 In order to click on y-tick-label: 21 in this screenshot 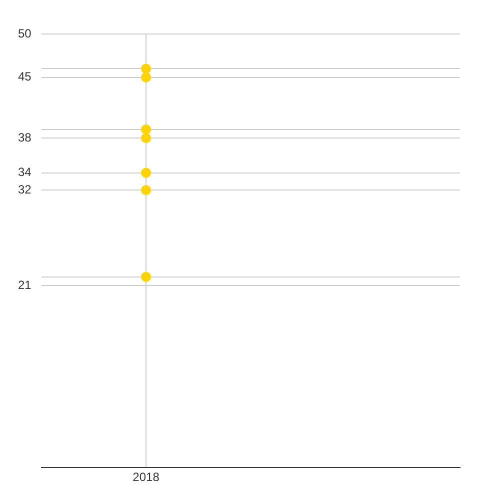, I will do `click(25, 285)`.